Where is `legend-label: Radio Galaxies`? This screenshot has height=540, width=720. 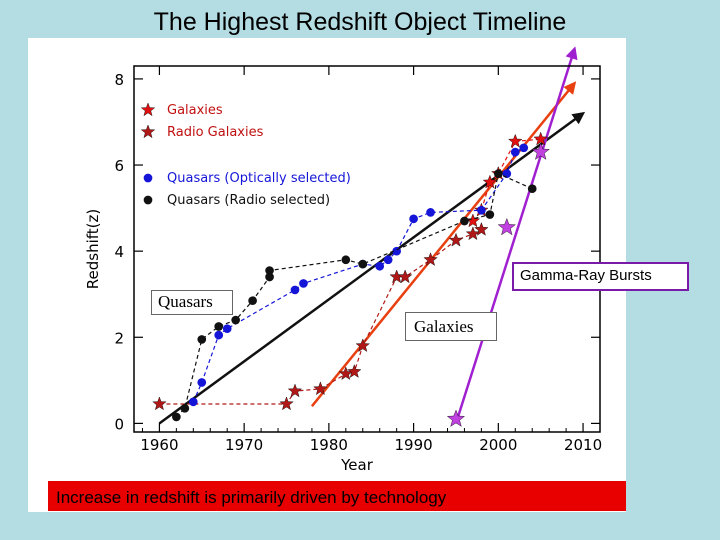
legend-label: Radio Galaxies is located at coordinates (215, 132).